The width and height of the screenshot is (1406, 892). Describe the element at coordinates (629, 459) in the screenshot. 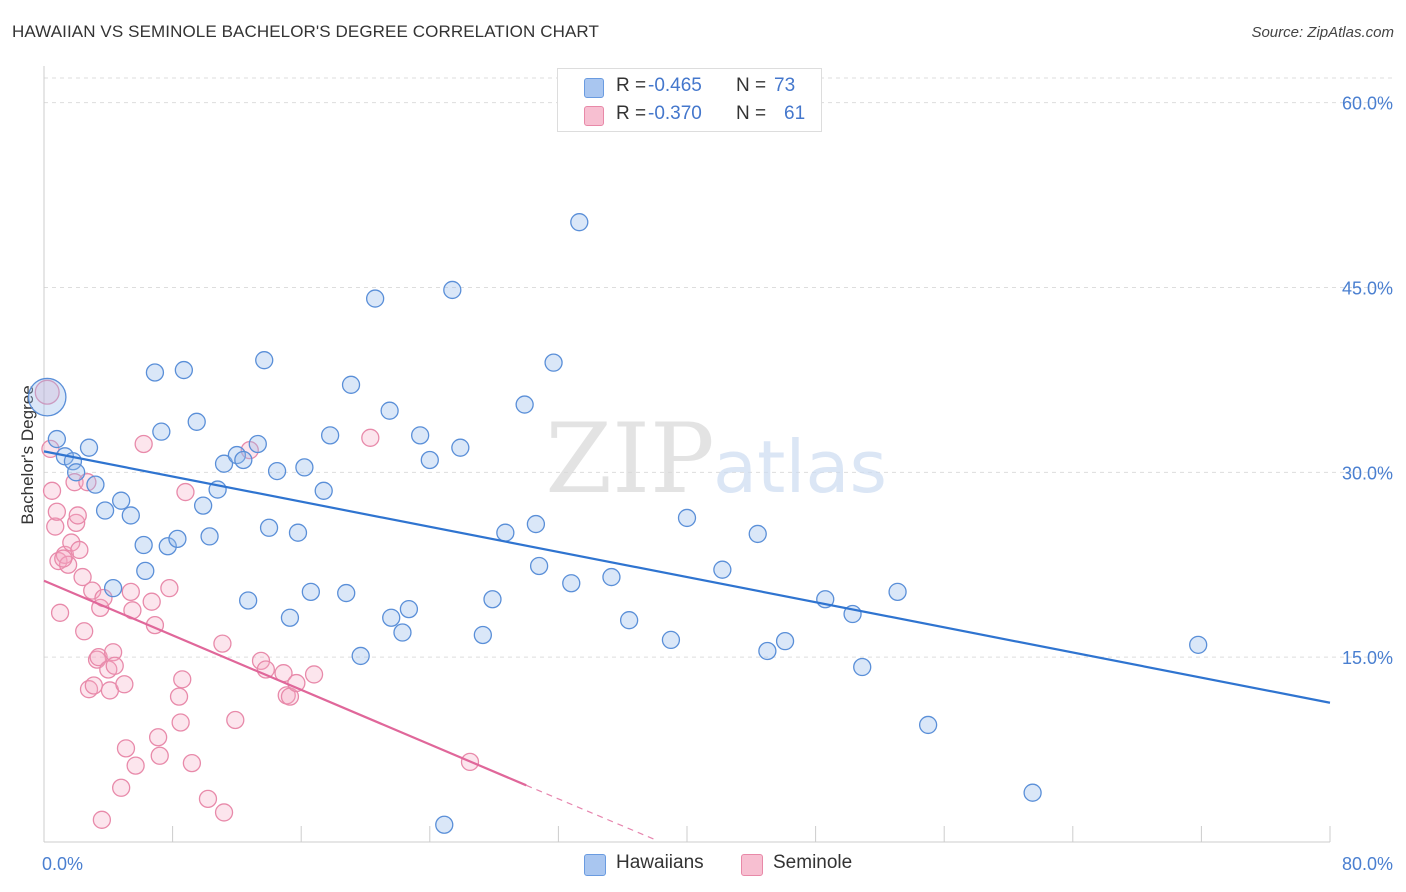

I see `watermark-zip: ZIP` at that location.